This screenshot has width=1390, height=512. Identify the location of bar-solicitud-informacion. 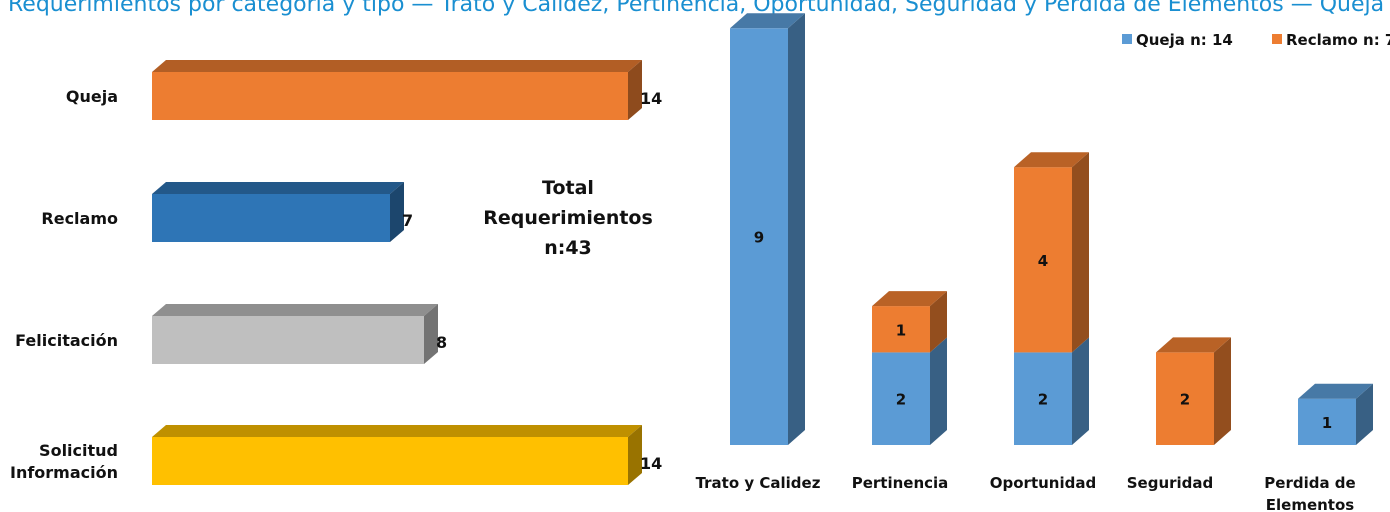
(390, 461).